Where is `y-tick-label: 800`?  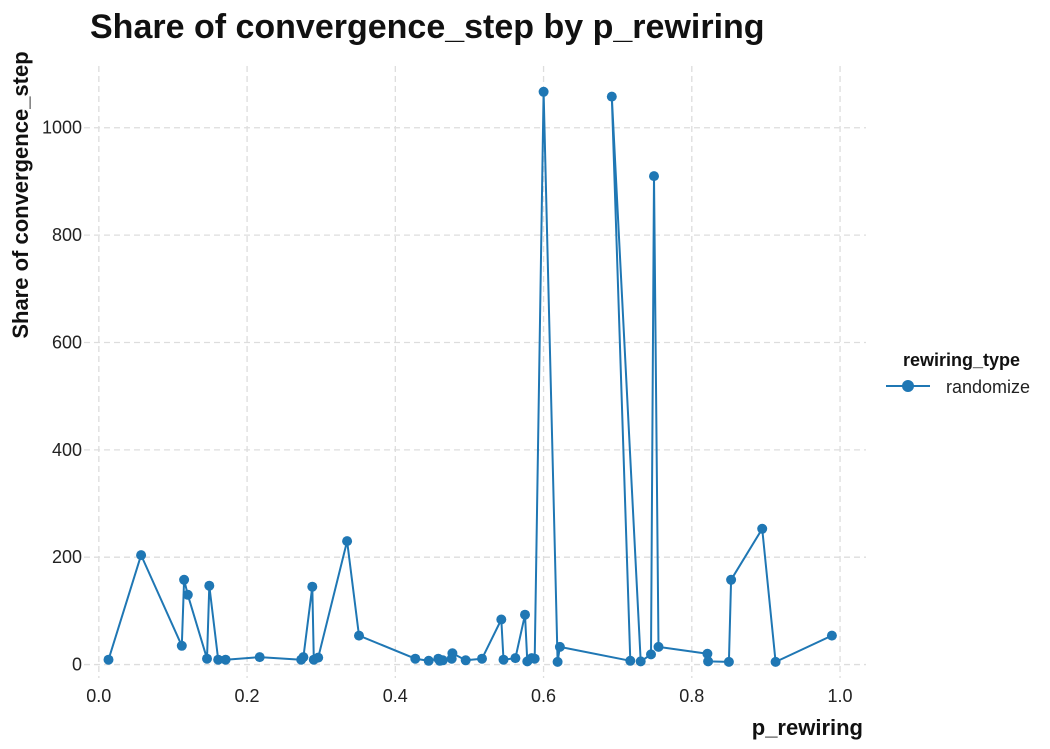
y-tick-label: 800 is located at coordinates (67, 235).